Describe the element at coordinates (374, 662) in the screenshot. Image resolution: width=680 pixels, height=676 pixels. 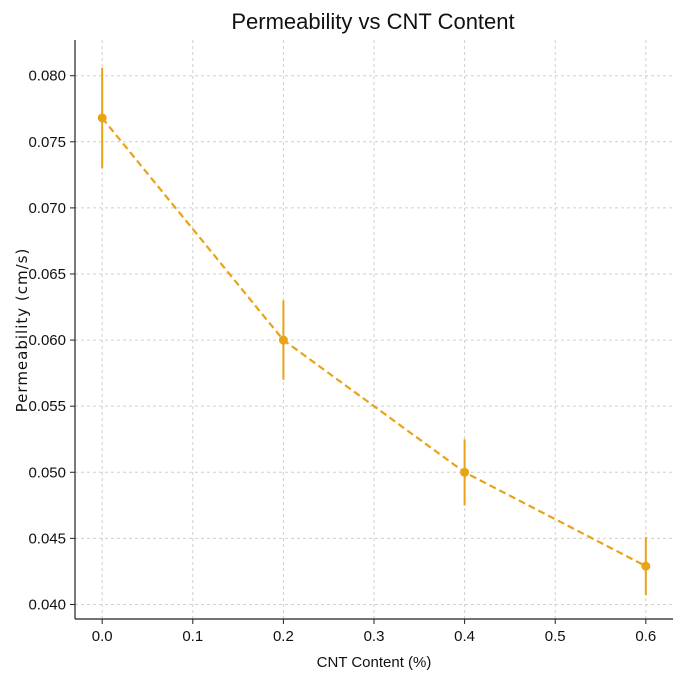
I see `x-axis-label: CNT Content (%)` at that location.